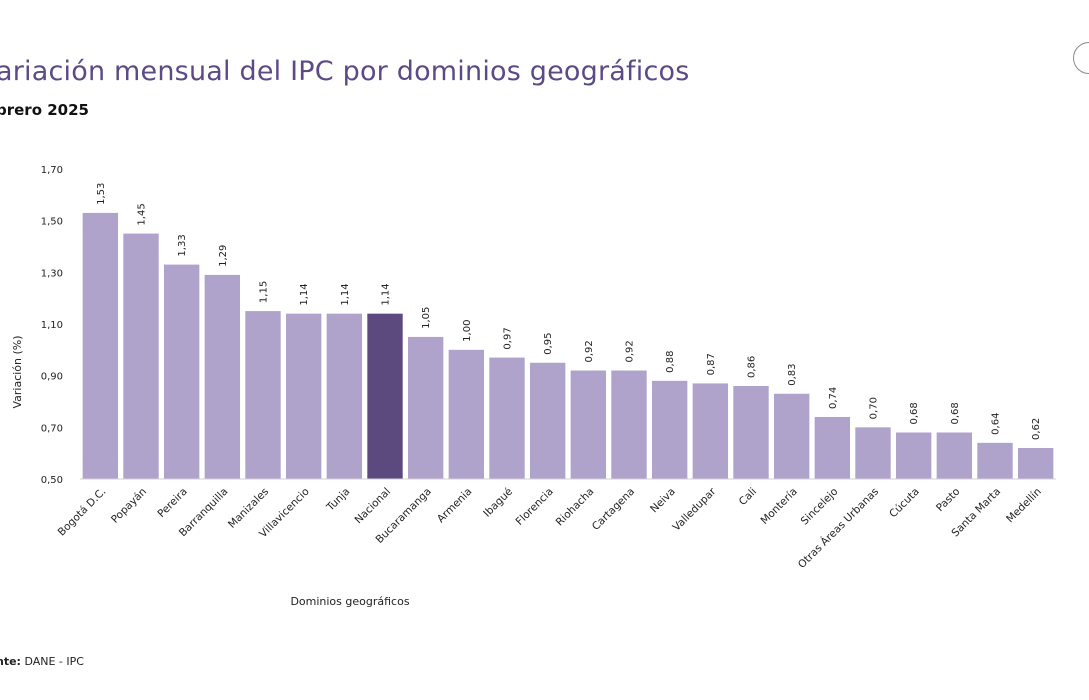  What do you see at coordinates (508, 338) in the screenshot?
I see `data-label: 0,97` at bounding box center [508, 338].